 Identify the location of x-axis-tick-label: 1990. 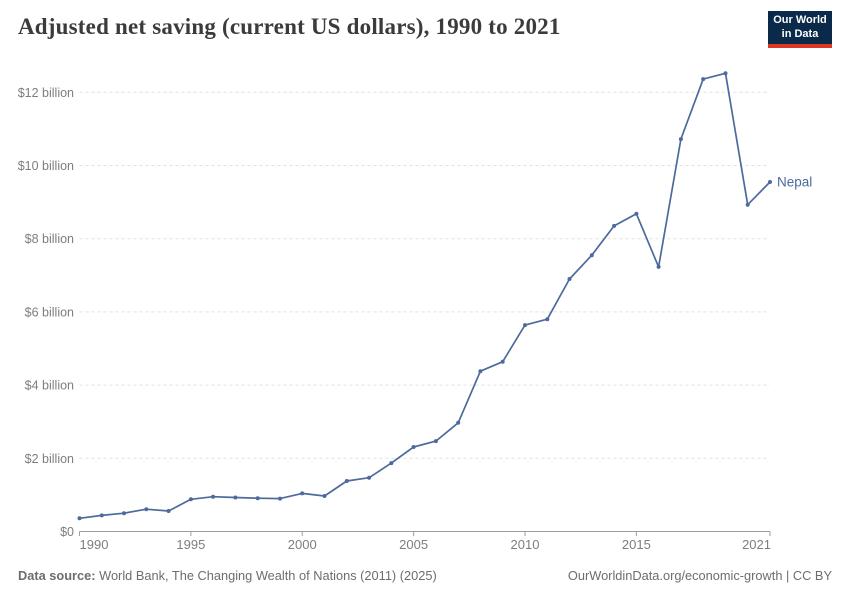
(94, 544).